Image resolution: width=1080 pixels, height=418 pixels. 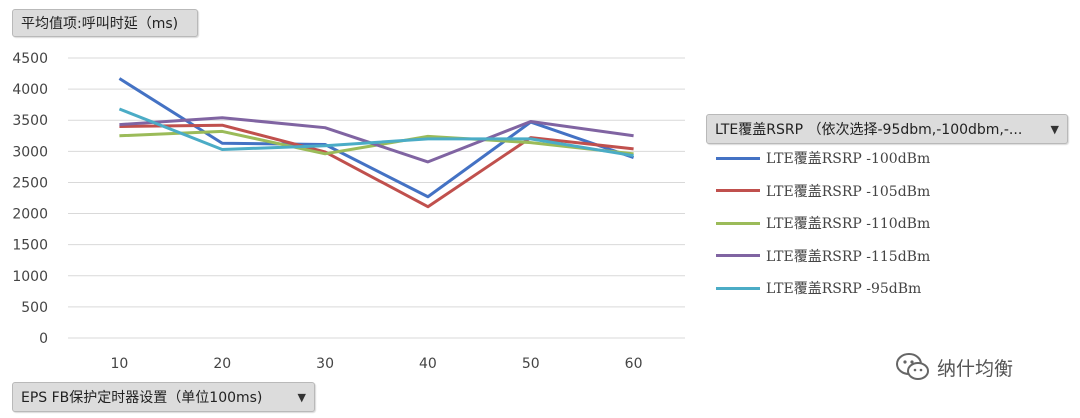 I want to click on legend-item: LTE覆盖RSRP -105dBm, so click(x=823, y=191).